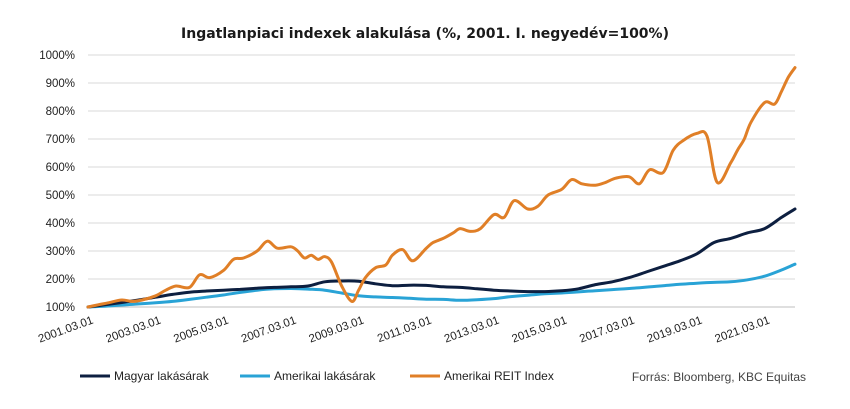  Describe the element at coordinates (472, 330) in the screenshot. I see `x-tick-label: 2013.03.01` at that location.